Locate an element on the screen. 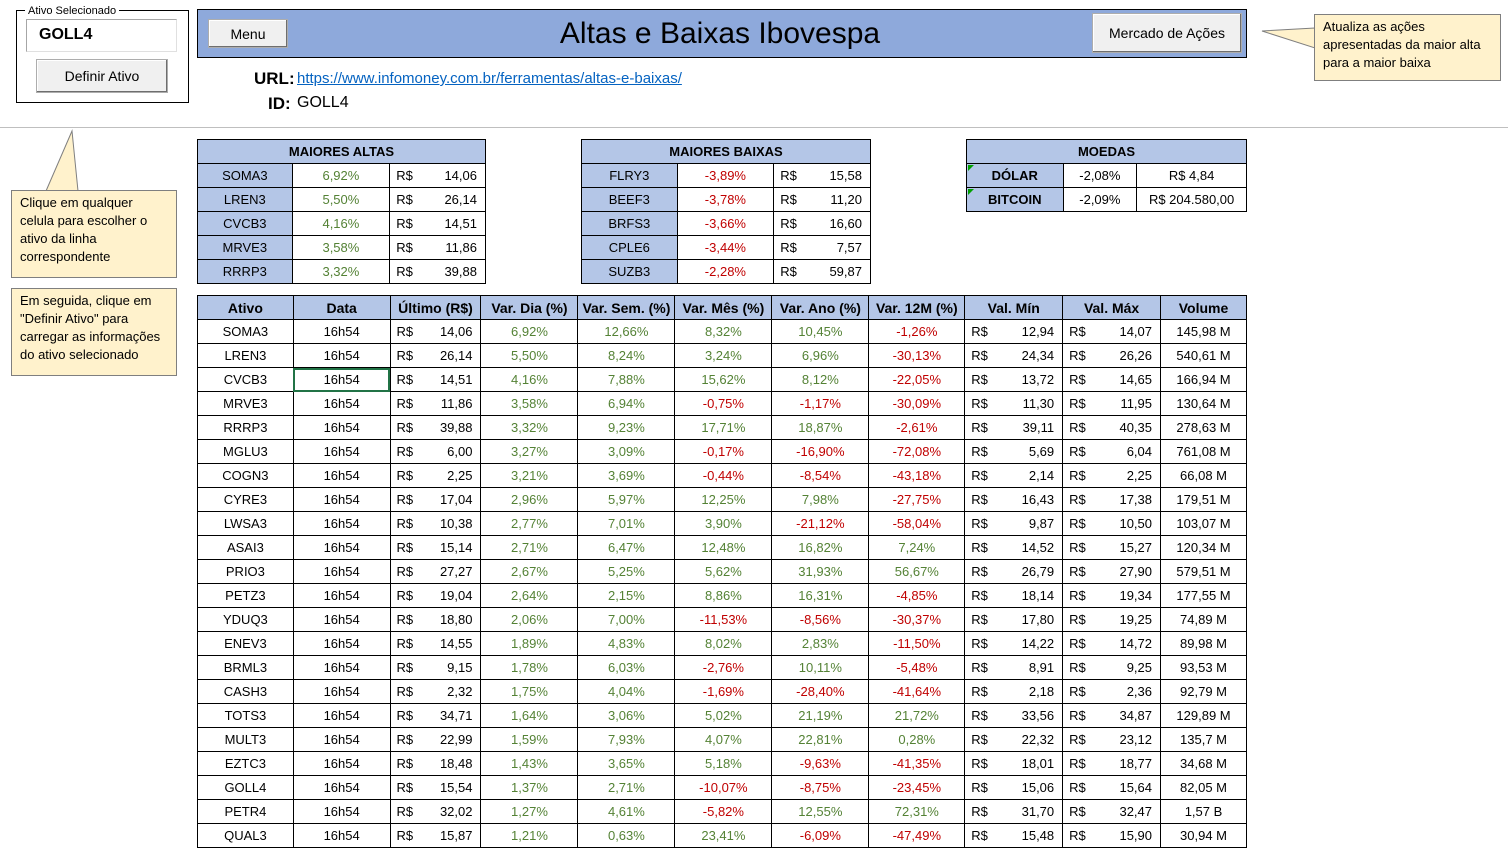  variation-cell: 5,02% is located at coordinates (723, 715).